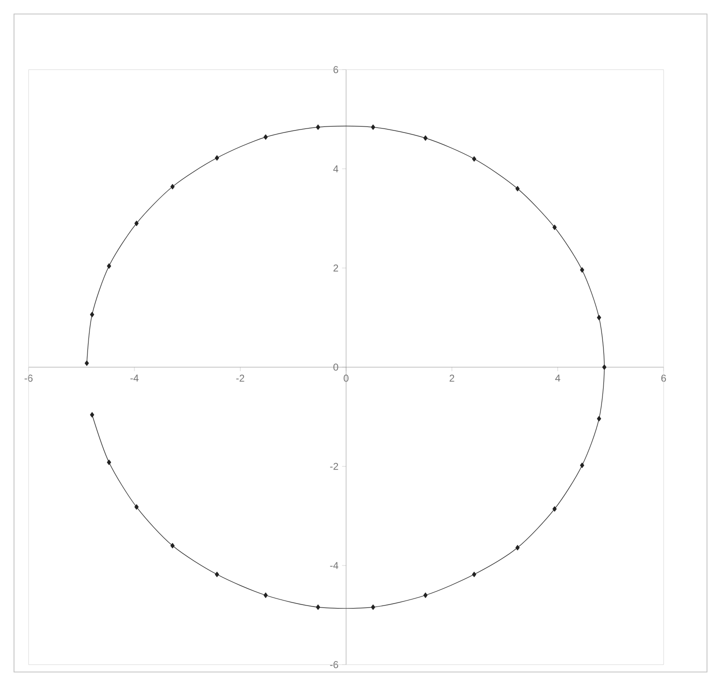 The height and width of the screenshot is (686, 721). What do you see at coordinates (334, 565) in the screenshot?
I see `y-tick-label: -4` at bounding box center [334, 565].